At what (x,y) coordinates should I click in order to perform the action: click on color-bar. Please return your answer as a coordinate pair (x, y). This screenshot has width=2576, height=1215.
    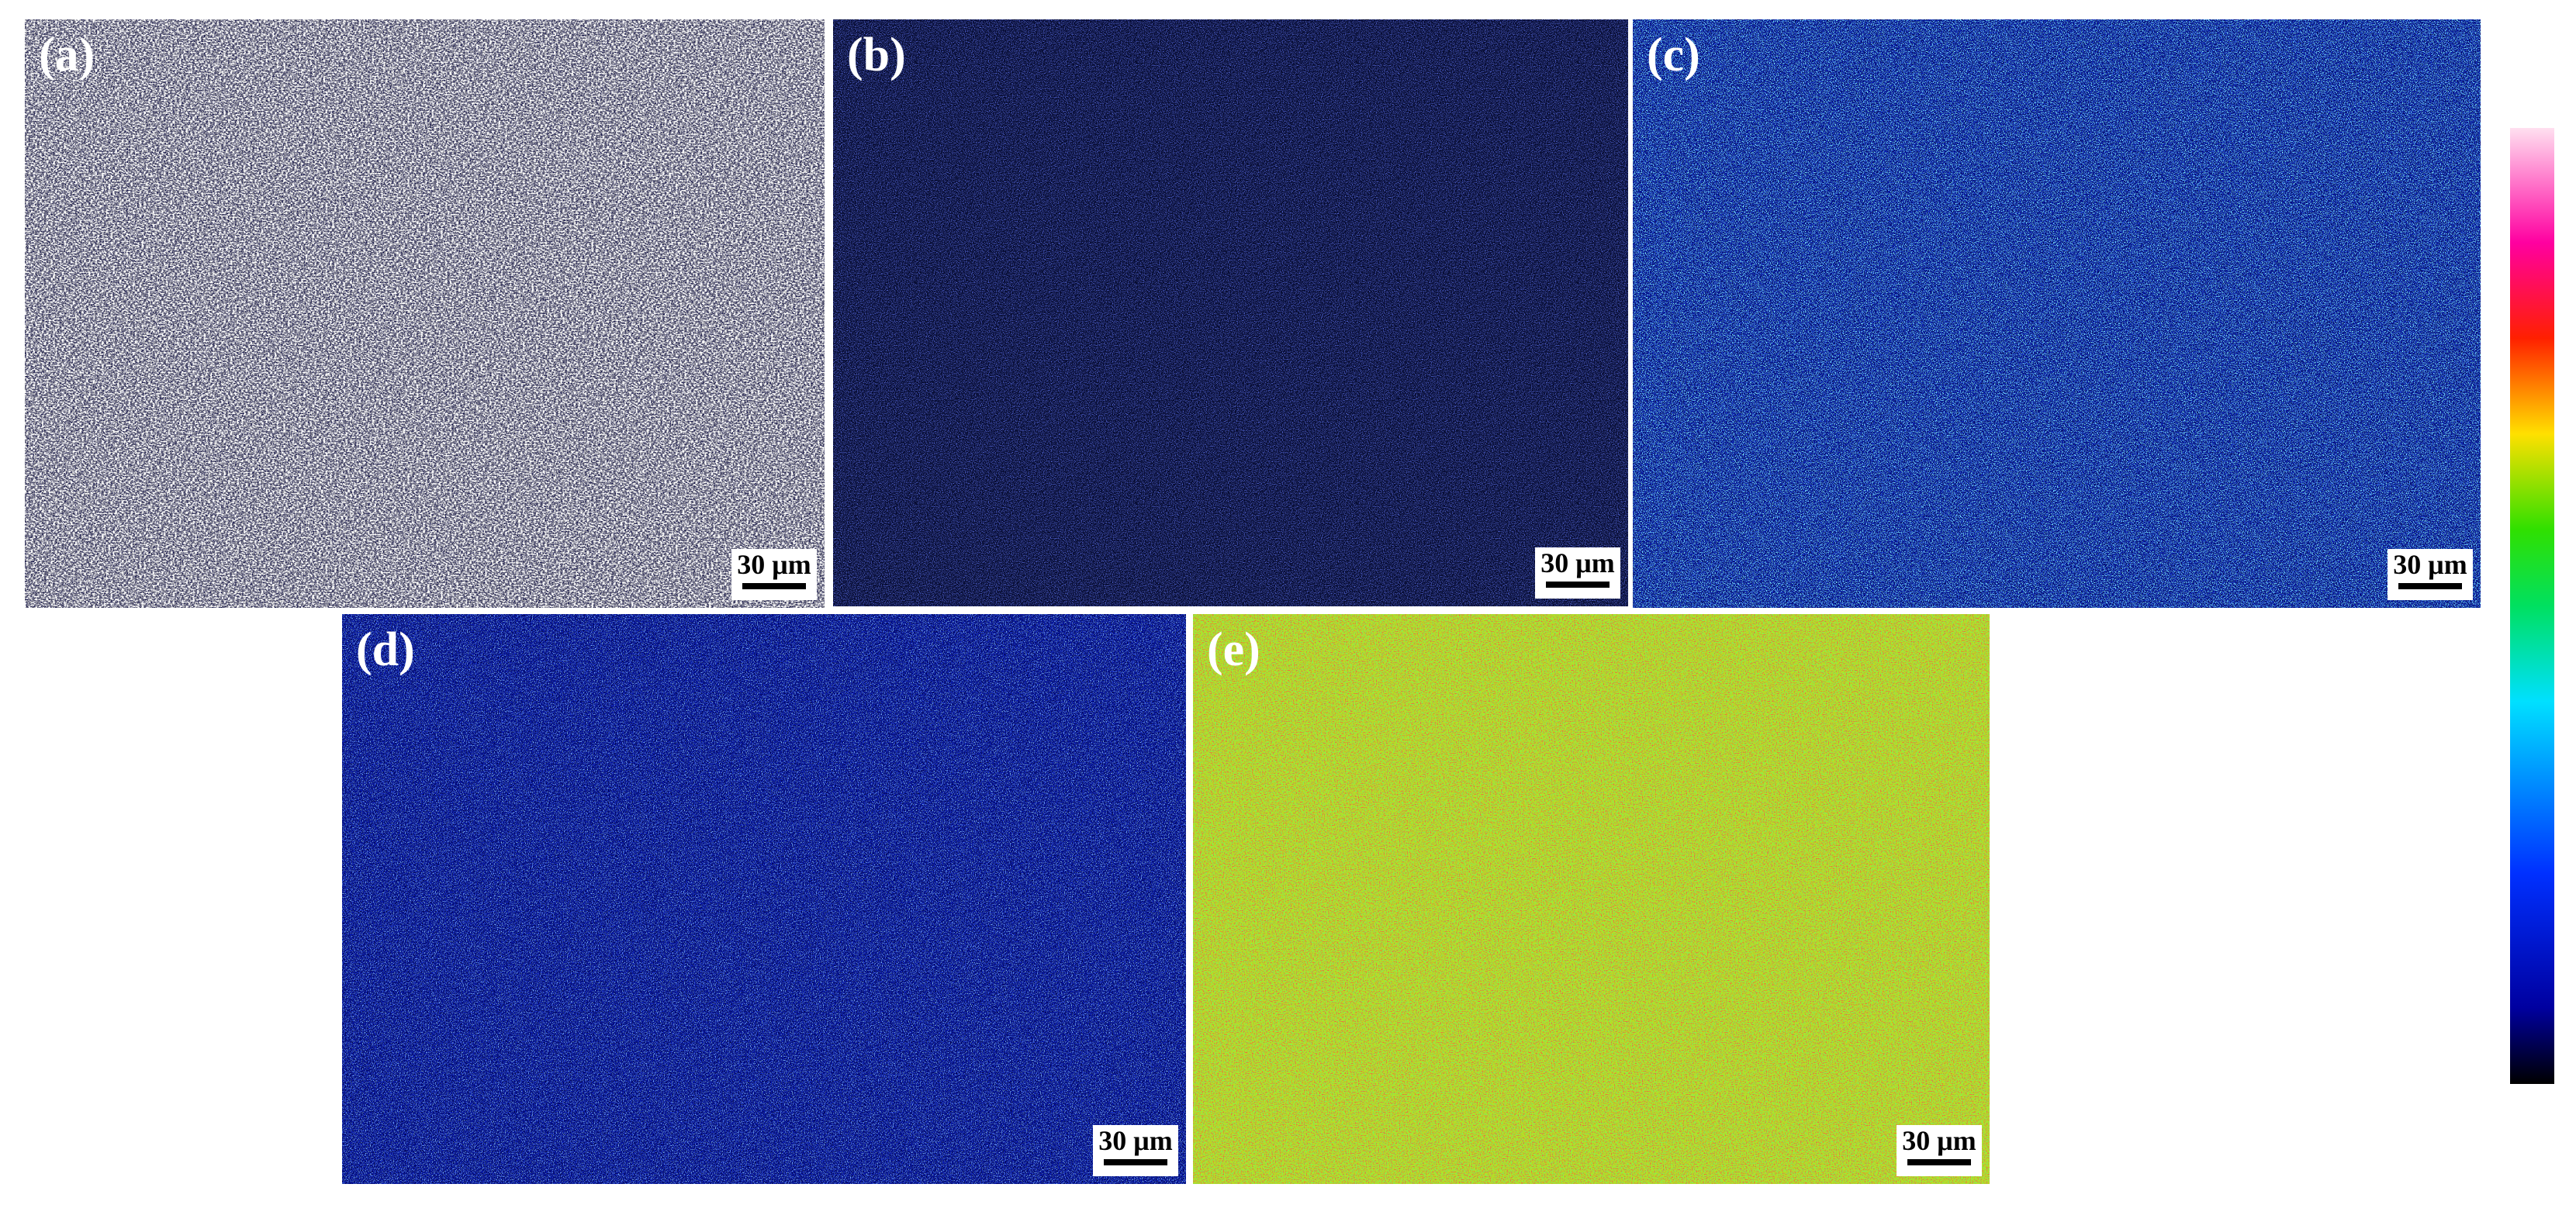
    Looking at the image, I should click on (2532, 606).